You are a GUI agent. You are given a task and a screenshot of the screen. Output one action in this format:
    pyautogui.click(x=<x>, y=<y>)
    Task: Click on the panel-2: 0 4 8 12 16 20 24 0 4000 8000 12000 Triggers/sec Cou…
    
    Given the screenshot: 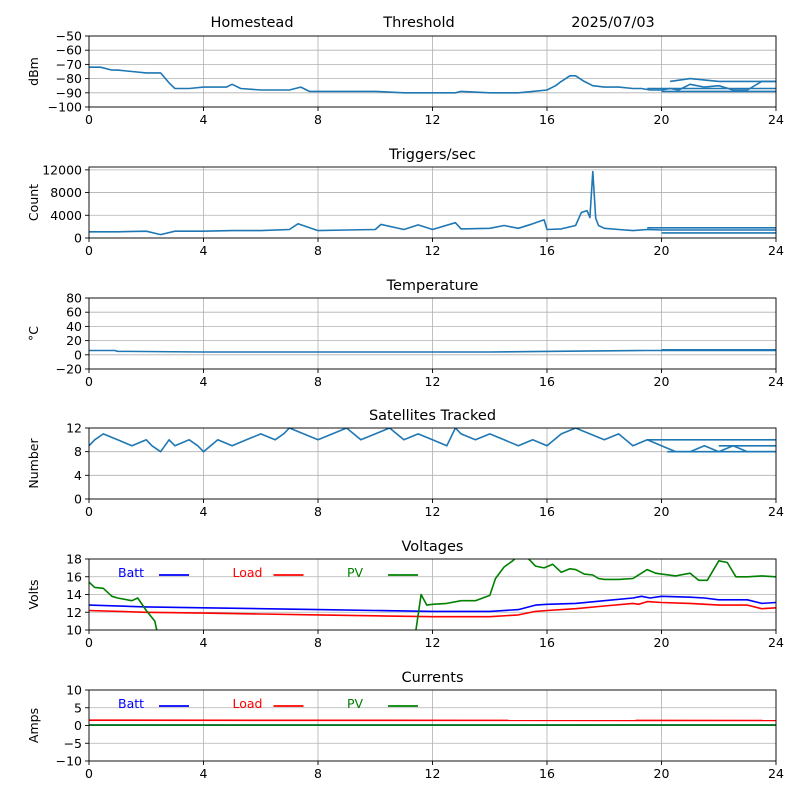 What is the action you would take?
    pyautogui.click(x=405, y=202)
    